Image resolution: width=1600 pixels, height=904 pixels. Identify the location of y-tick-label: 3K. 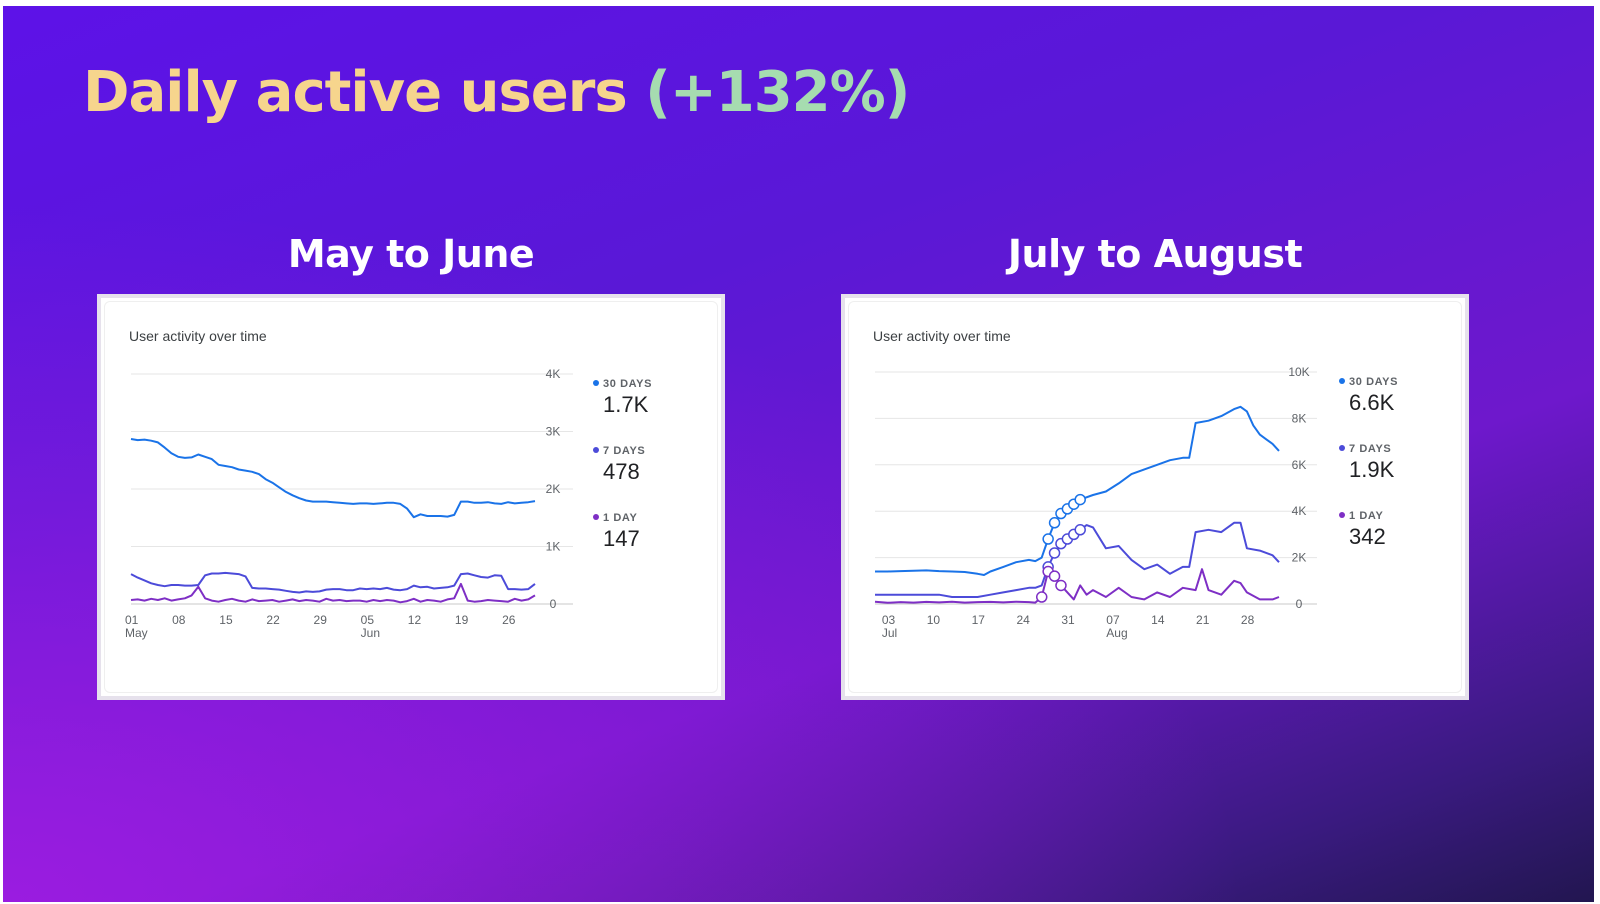
(553, 432).